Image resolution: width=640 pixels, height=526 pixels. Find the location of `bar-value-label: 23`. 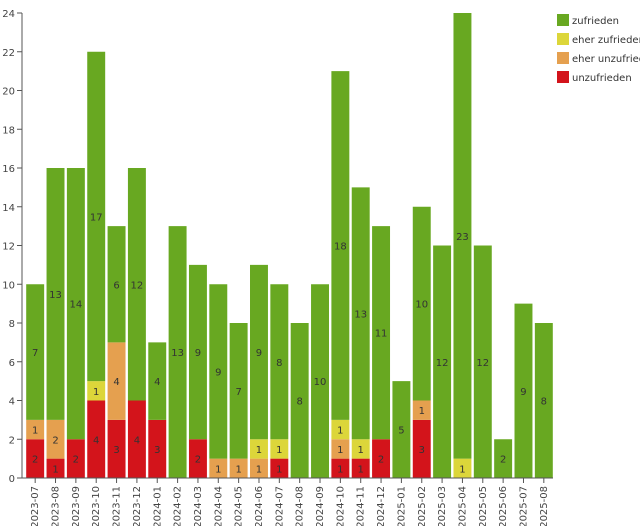

bar-value-label: 23 is located at coordinates (462, 237).